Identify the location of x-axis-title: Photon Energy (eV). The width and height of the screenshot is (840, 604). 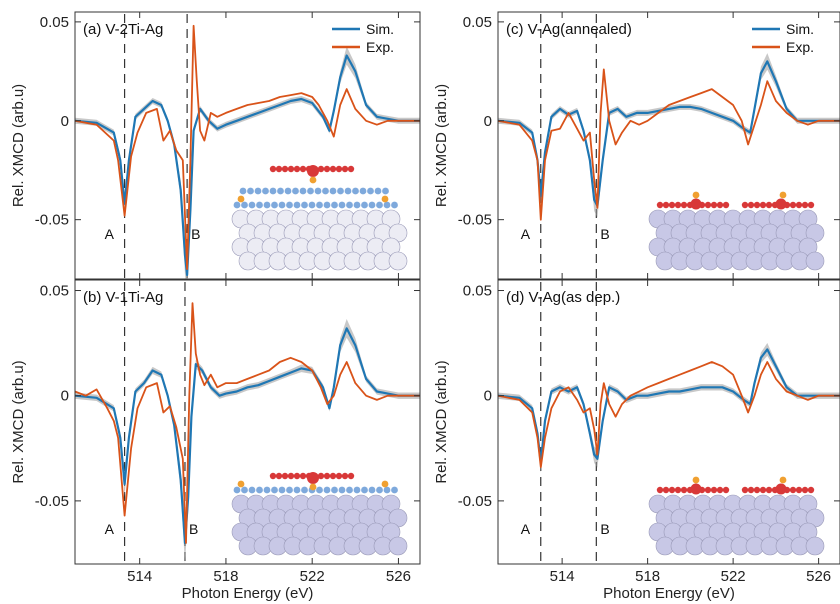
(248, 593).